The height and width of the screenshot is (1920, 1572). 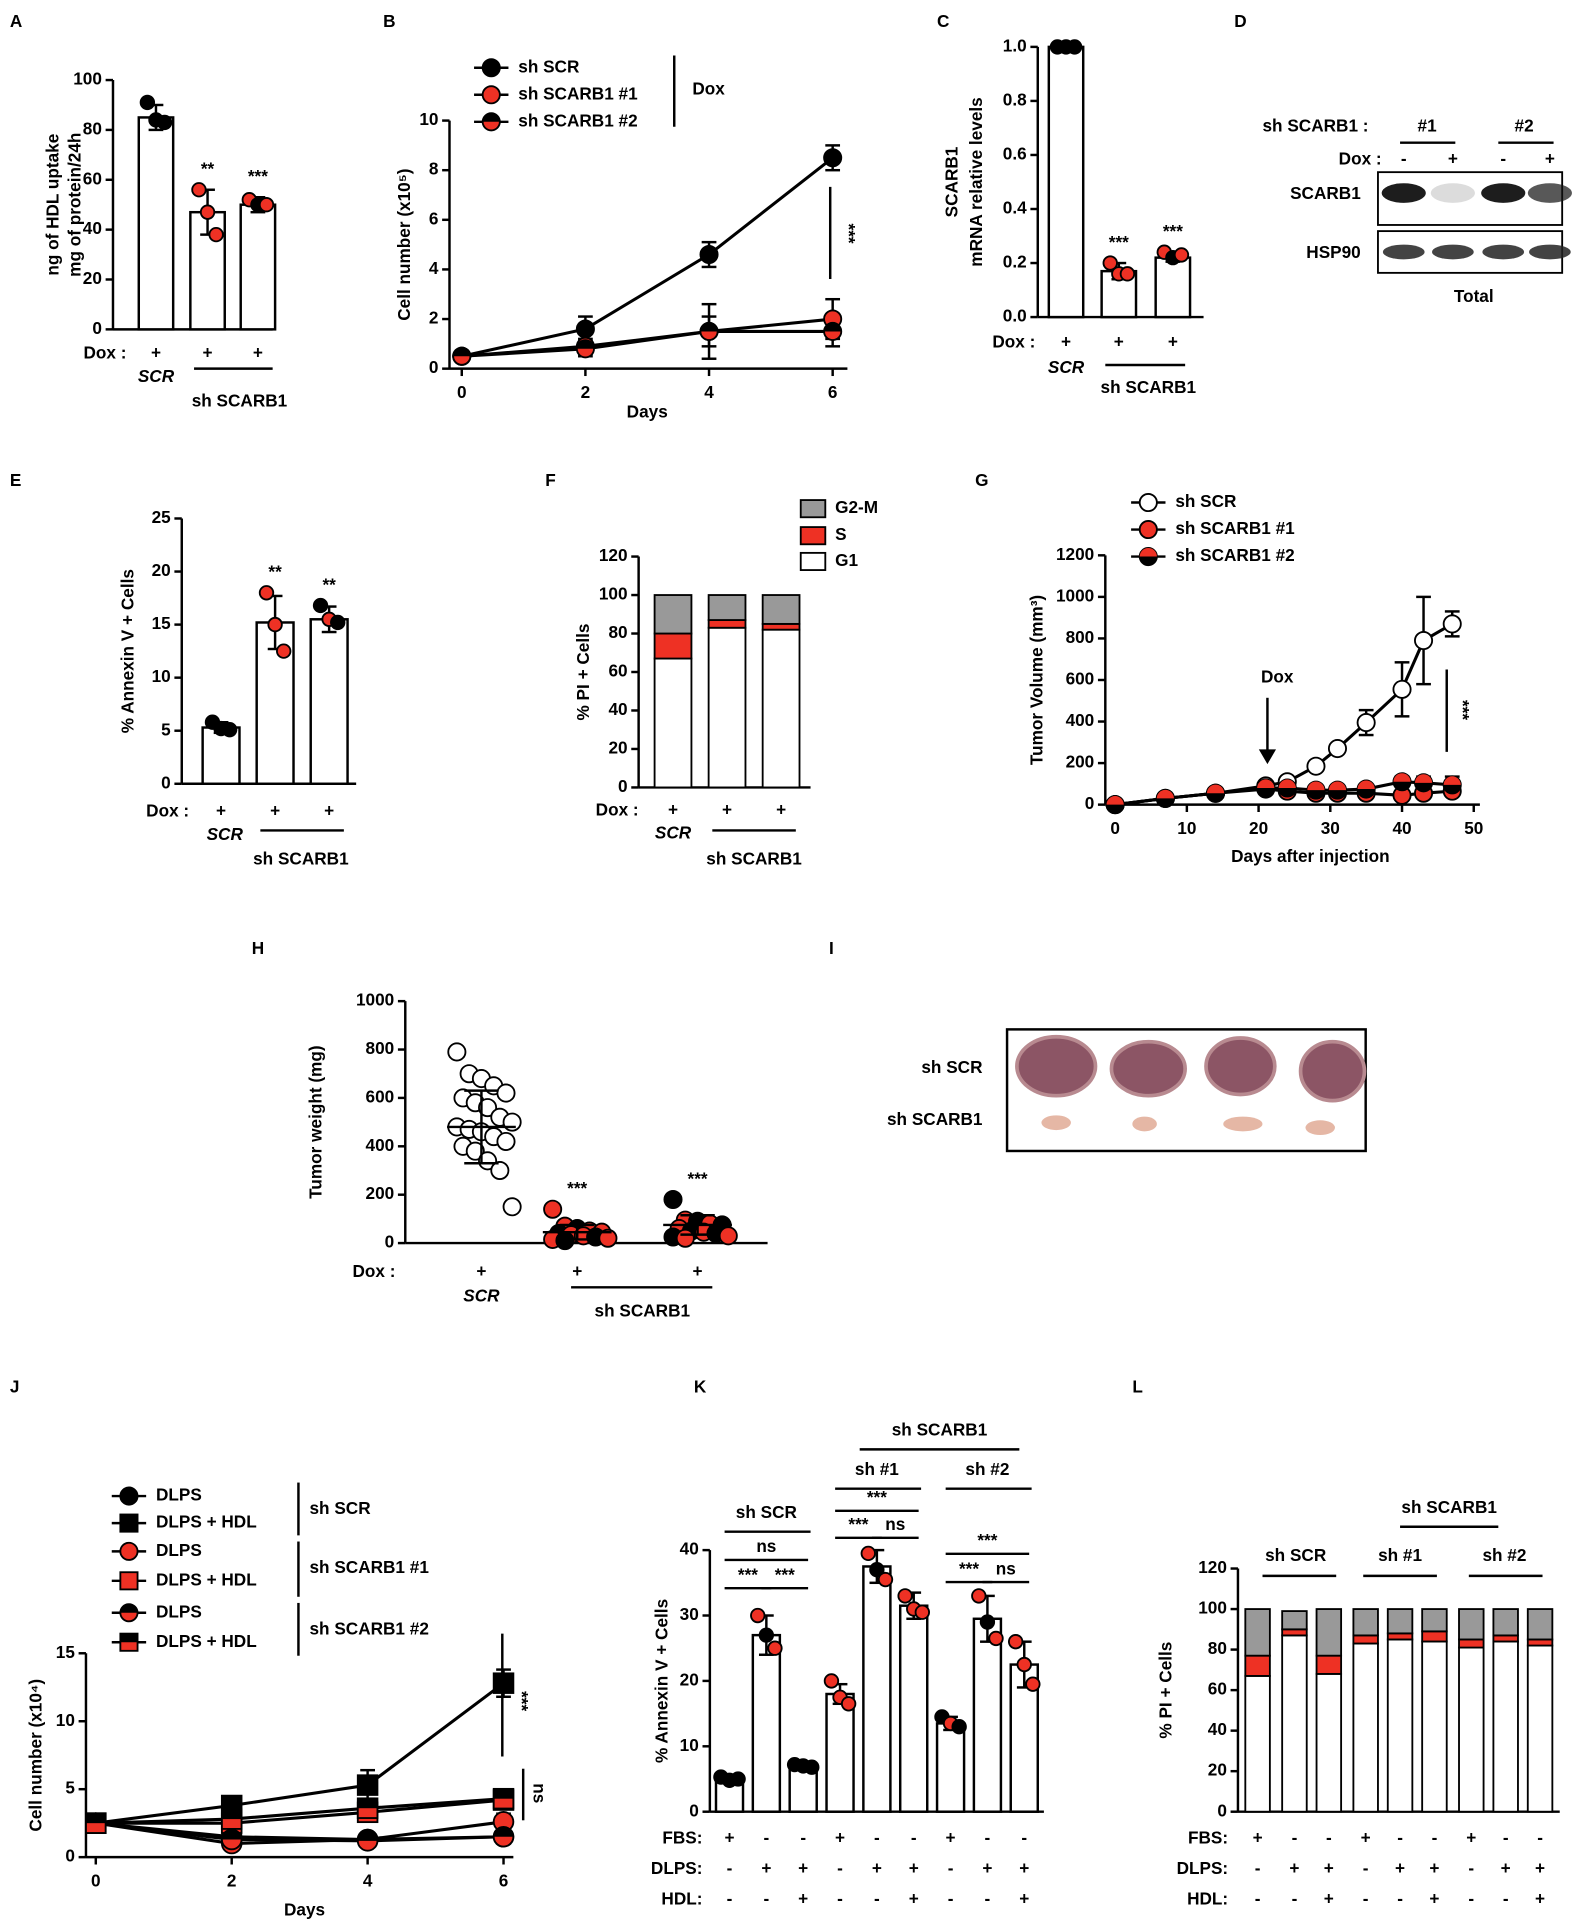 I want to click on blot-band, so click(x=1503, y=252).